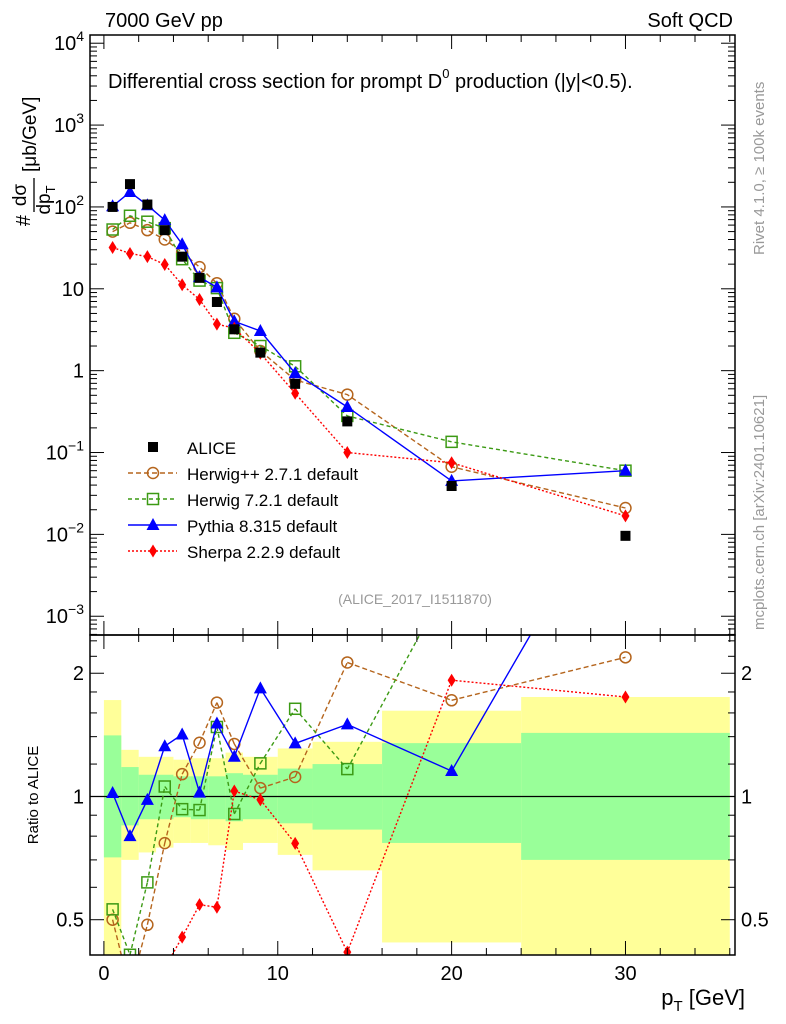 The height and width of the screenshot is (1024, 786). Describe the element at coordinates (540, 82) in the screenshot. I see `title-post: production (|y|<0.5).` at that location.